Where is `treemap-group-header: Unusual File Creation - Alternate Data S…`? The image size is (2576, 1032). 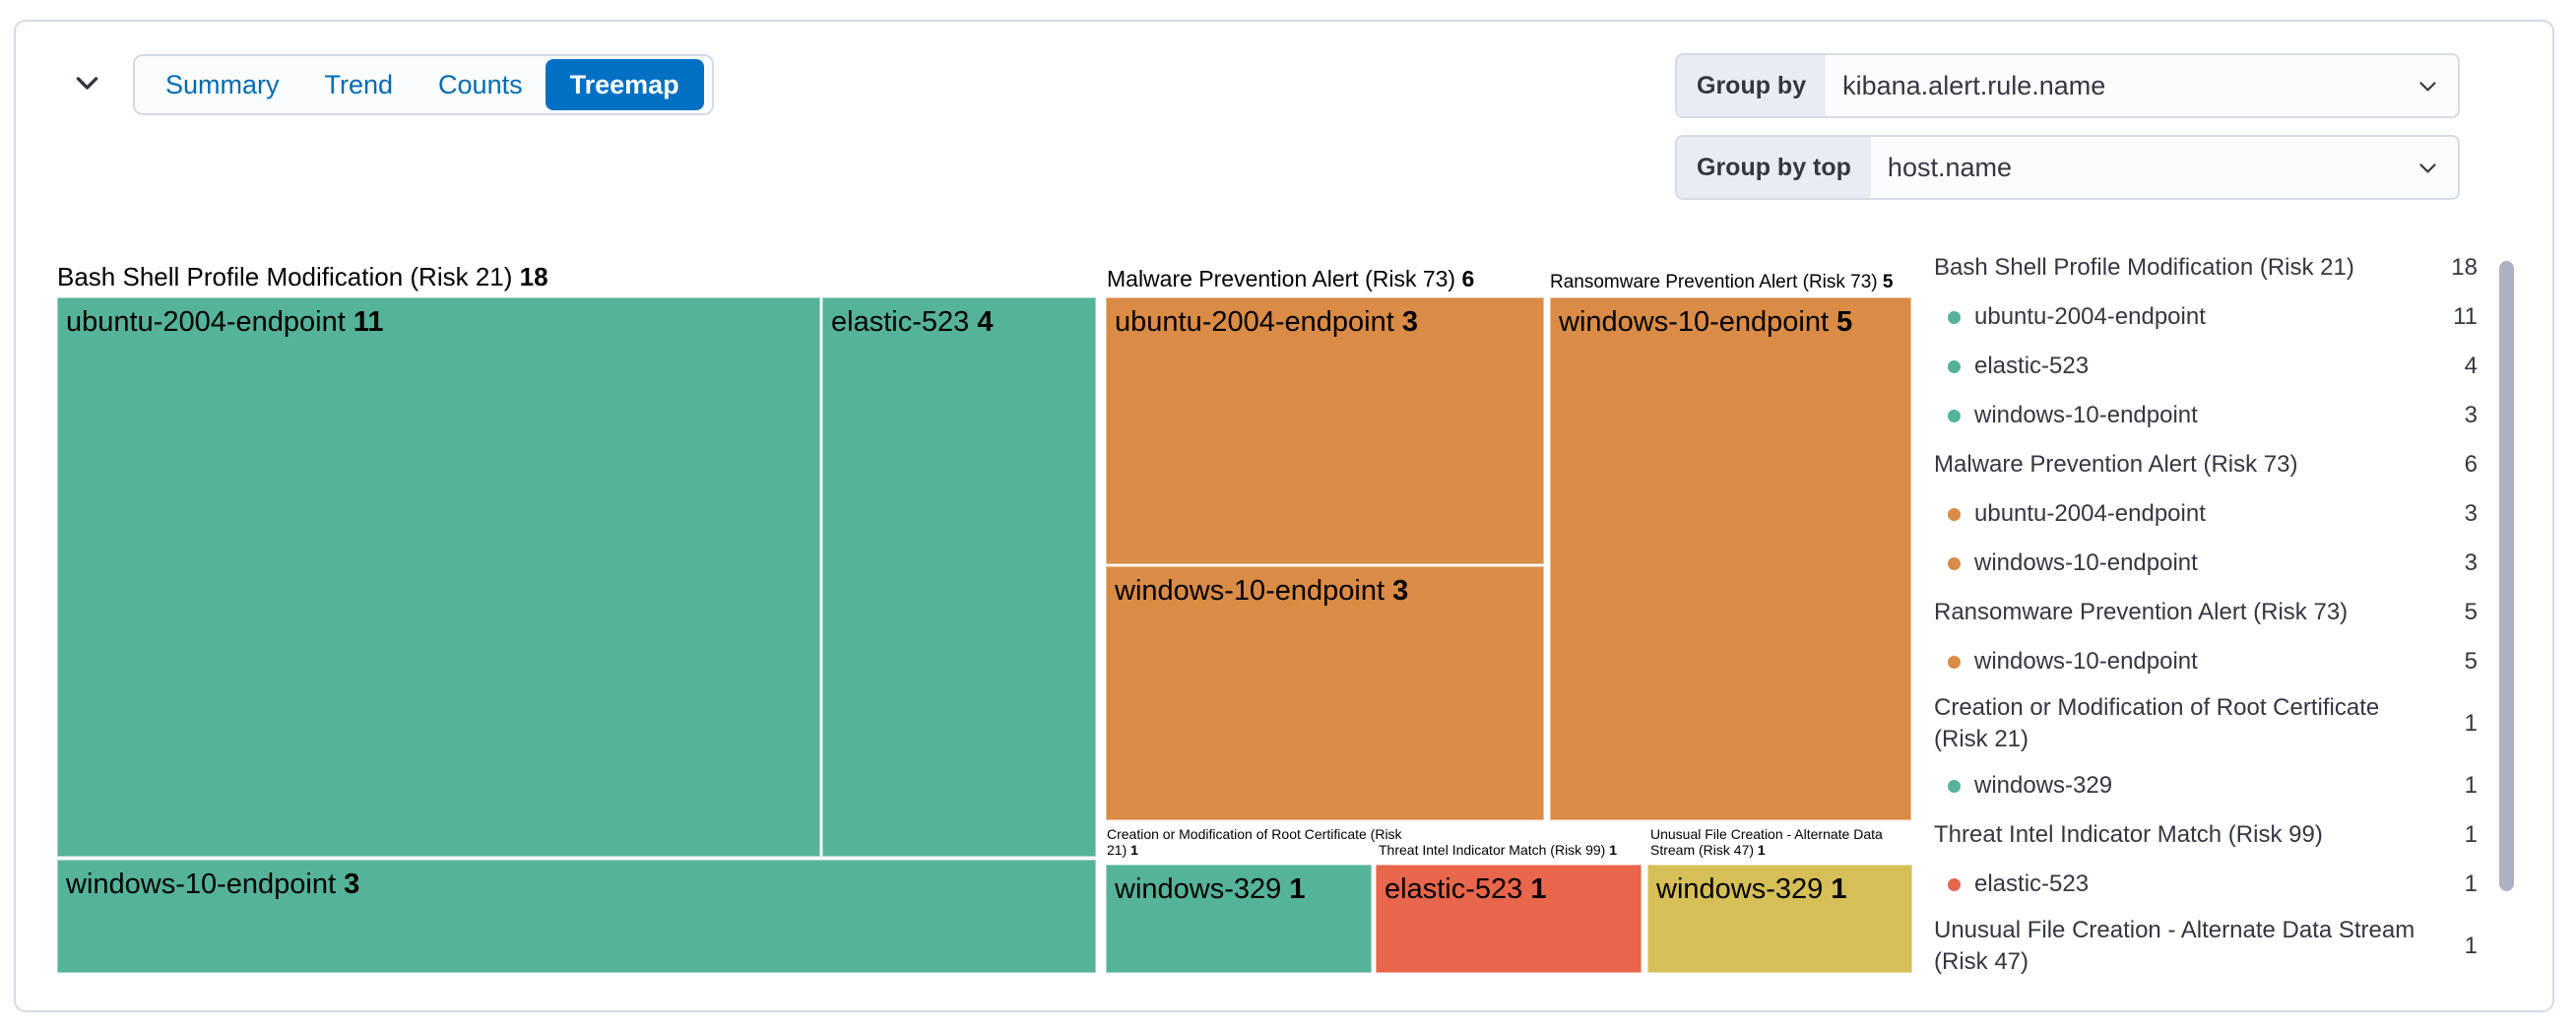 treemap-group-header: Unusual File Creation - Alternate Data S… is located at coordinates (1766, 842).